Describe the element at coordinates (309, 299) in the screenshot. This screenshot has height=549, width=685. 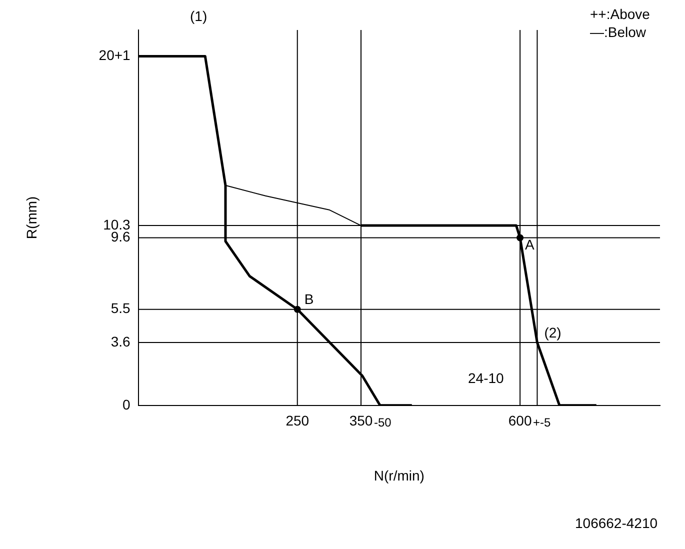
I see `annotation: B` at that location.